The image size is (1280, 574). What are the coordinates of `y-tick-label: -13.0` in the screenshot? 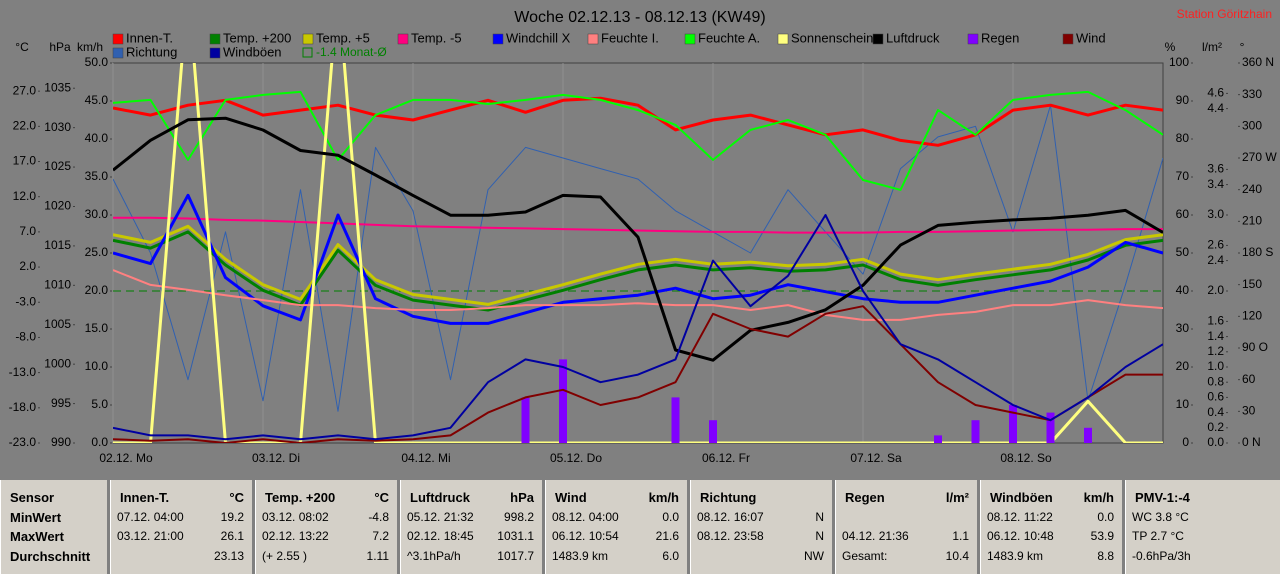 It's located at (23, 372).